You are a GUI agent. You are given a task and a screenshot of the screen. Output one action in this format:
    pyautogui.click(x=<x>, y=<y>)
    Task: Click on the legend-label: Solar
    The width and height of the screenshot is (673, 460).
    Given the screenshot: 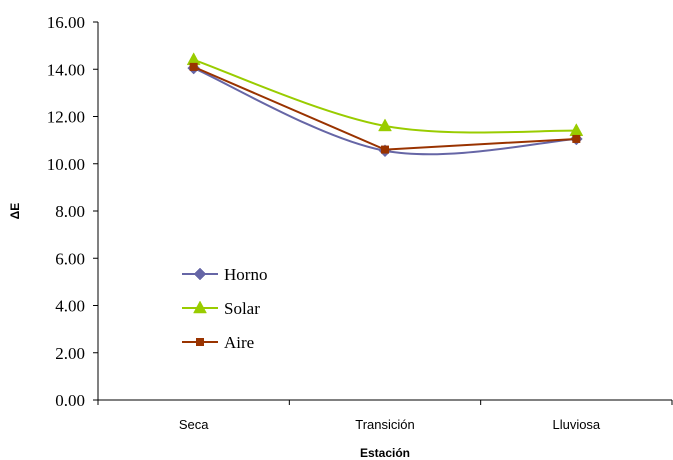 What is the action you would take?
    pyautogui.click(x=242, y=308)
    